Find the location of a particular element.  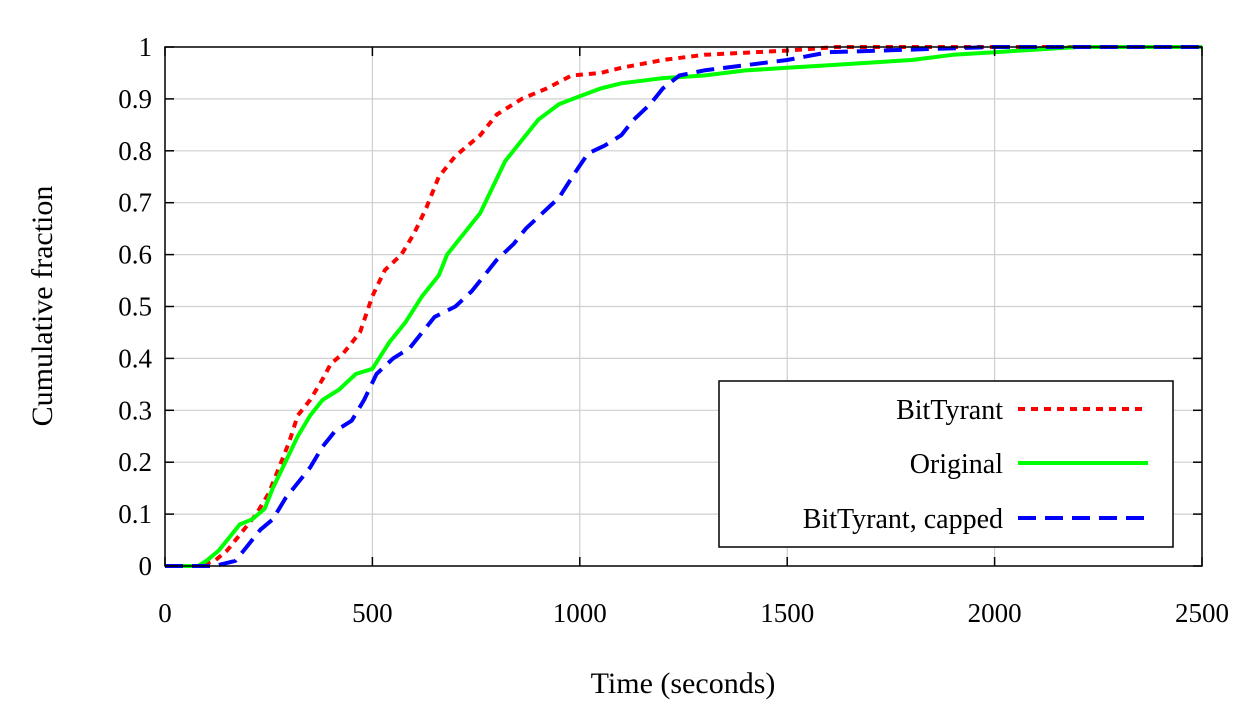

x-tick-label: 2000 is located at coordinates (995, 613).